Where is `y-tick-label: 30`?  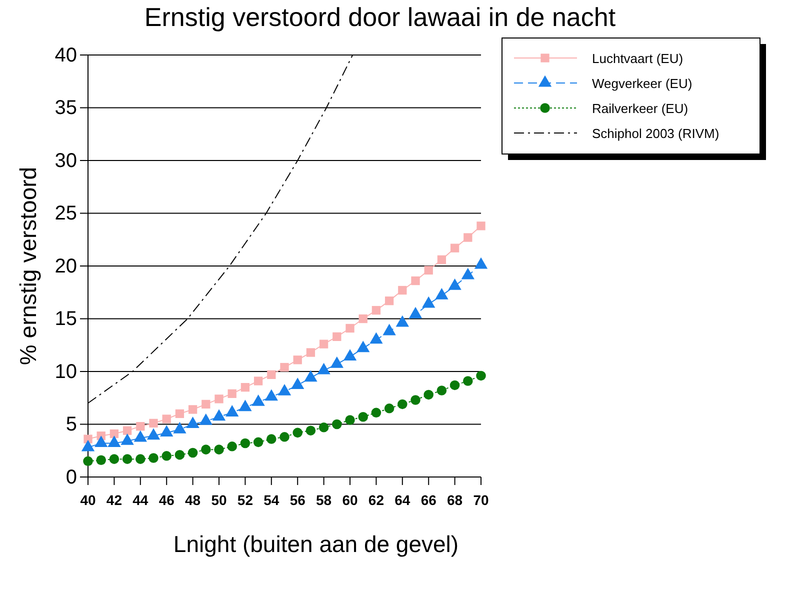 y-tick-label: 30 is located at coordinates (65, 161).